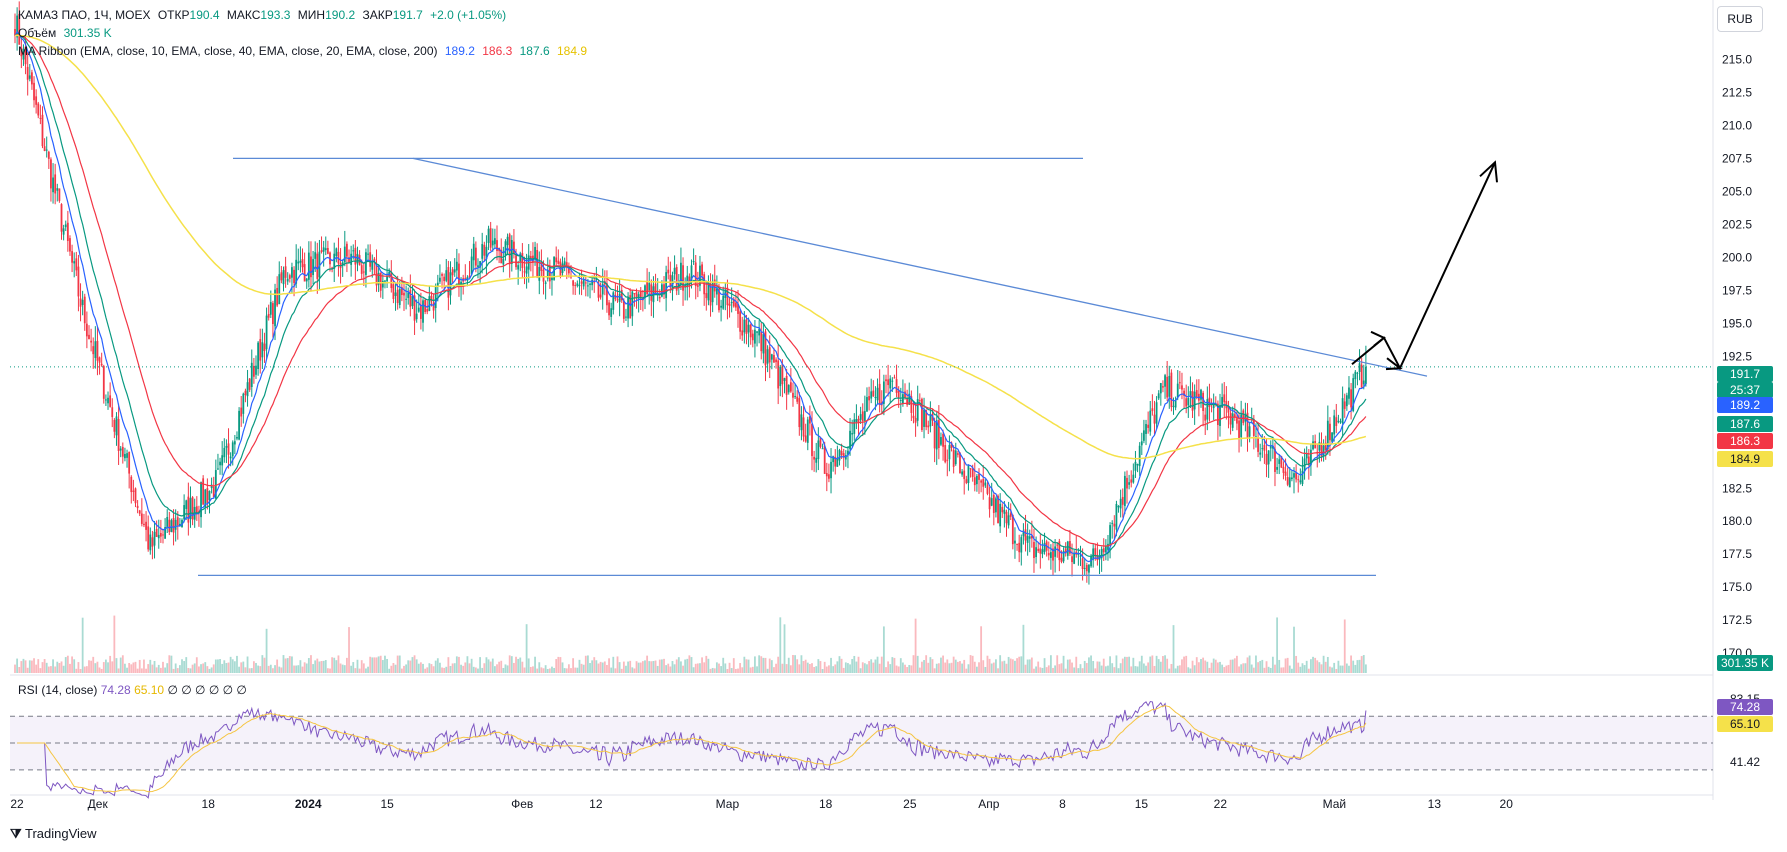 The height and width of the screenshot is (852, 1787). What do you see at coordinates (209, 804) in the screenshot?
I see `time-tick-label: 18` at bounding box center [209, 804].